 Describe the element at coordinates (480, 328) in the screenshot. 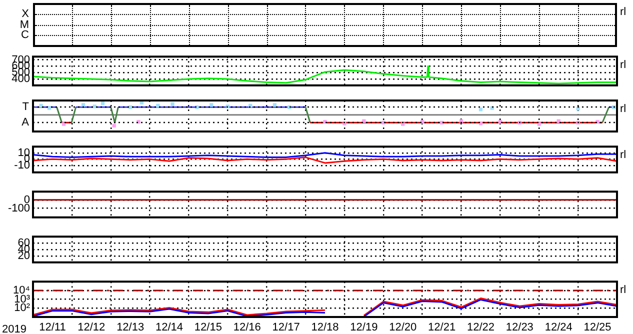

I see `x-tick-label: 12/22` at that location.